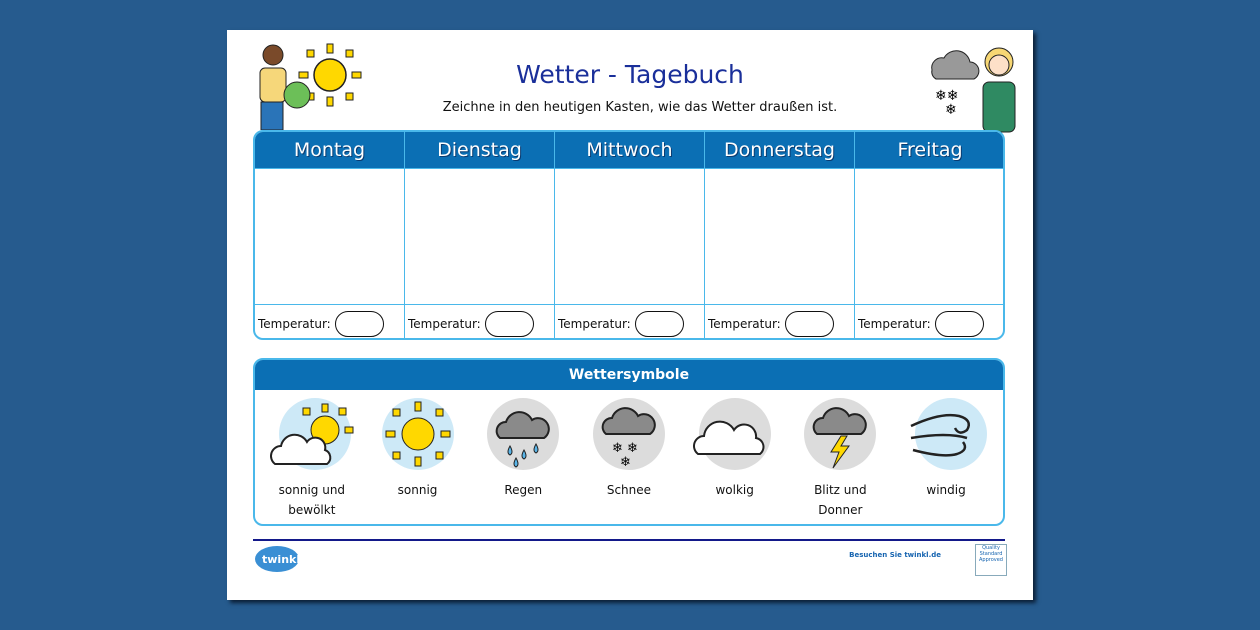 The width and height of the screenshot is (1260, 630). What do you see at coordinates (734, 490) in the screenshot?
I see `symbol-label: wolkig` at bounding box center [734, 490].